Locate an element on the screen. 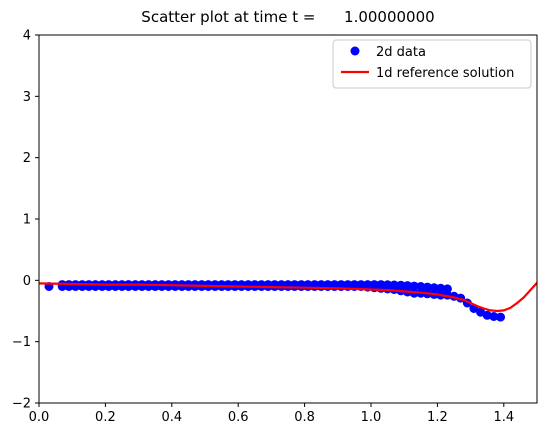  chart-title: Scatter plot at time t = 1.00000000 is located at coordinates (287, 17).